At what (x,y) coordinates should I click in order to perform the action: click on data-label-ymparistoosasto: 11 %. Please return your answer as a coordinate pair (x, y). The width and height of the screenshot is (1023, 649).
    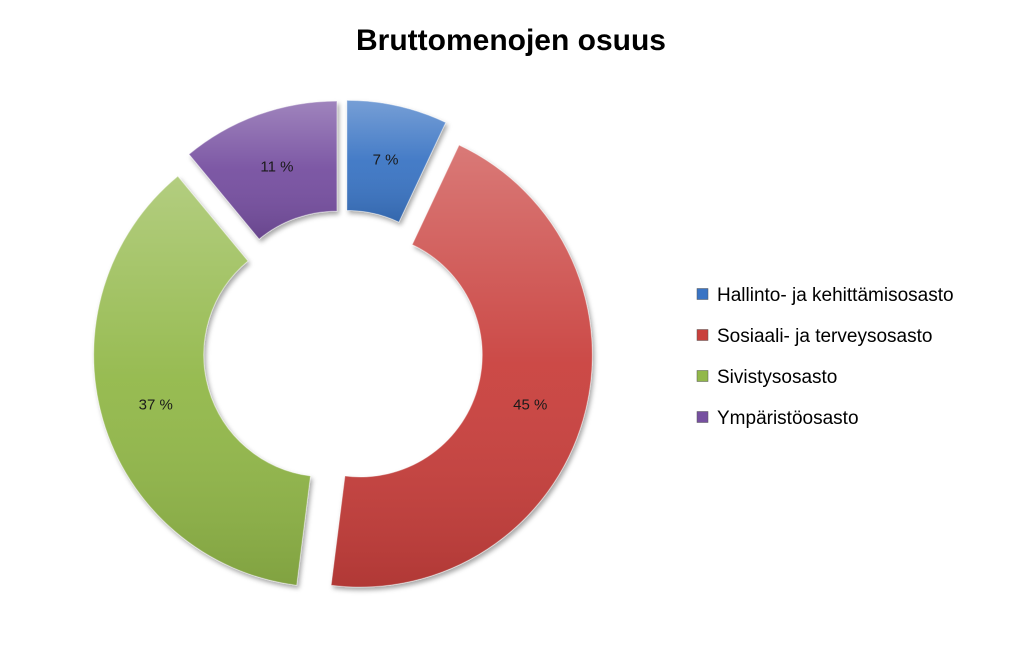
    Looking at the image, I should click on (276, 167).